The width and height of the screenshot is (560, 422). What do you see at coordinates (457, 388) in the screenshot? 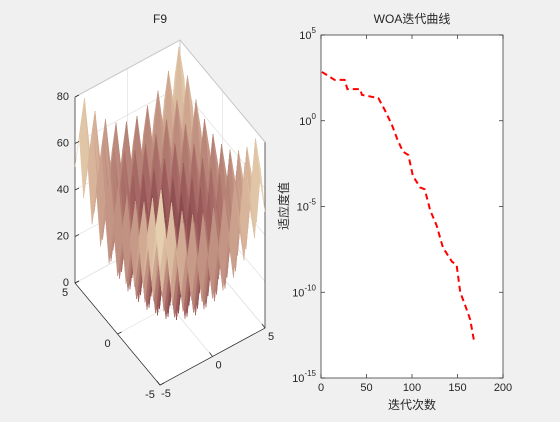
I see `x-tick-label: 150` at bounding box center [457, 388].